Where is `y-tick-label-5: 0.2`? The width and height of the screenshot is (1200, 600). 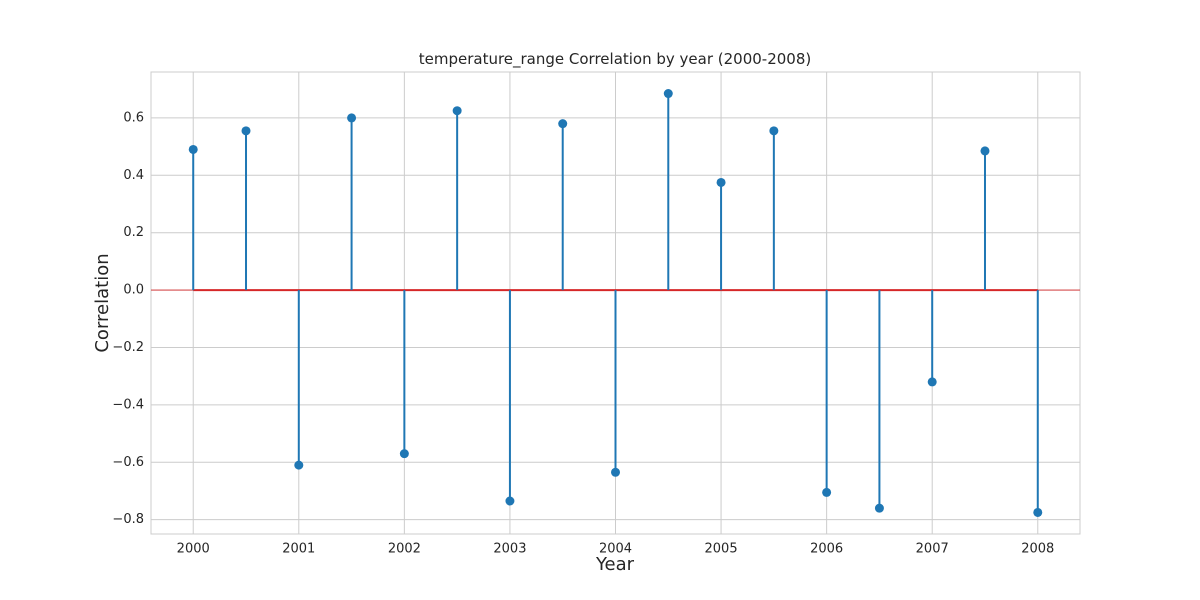 y-tick-label-5: 0.2 is located at coordinates (133, 232).